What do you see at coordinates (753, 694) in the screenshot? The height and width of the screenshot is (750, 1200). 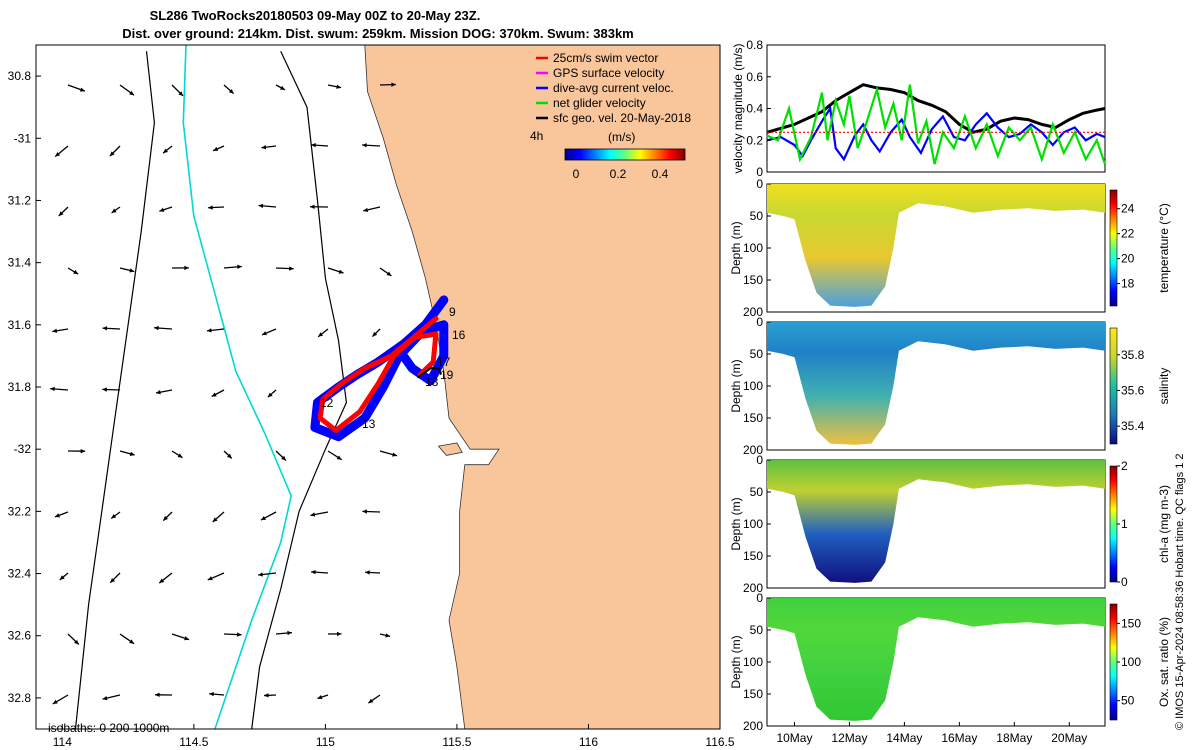 I see `section-y-tick-label: 150` at bounding box center [753, 694].